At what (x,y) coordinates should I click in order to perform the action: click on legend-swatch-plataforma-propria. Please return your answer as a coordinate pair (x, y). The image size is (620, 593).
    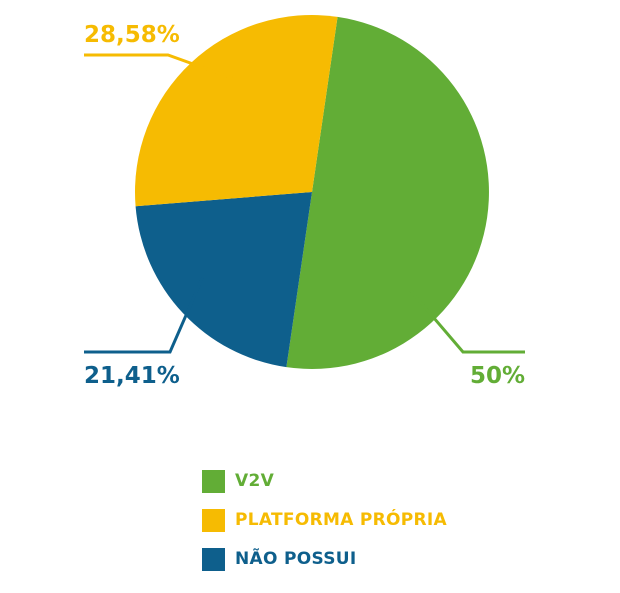
    Looking at the image, I should click on (213, 520).